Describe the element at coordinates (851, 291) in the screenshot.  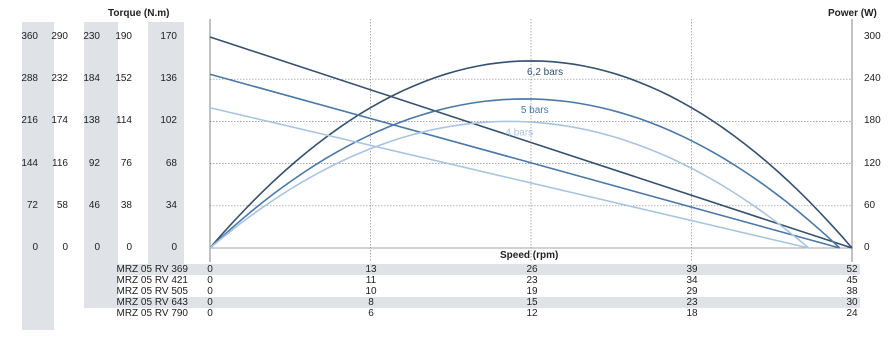
I see `speed-value: 38` at that location.